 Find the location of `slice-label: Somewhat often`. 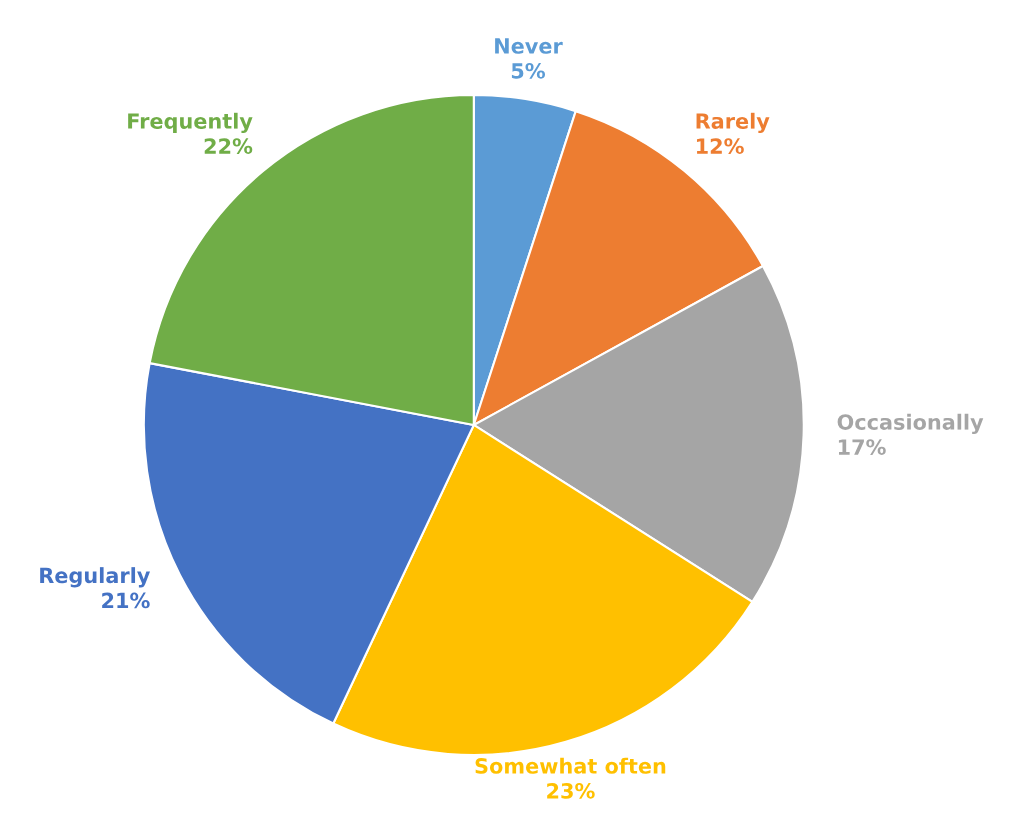

slice-label: Somewhat often is located at coordinates (570, 765).